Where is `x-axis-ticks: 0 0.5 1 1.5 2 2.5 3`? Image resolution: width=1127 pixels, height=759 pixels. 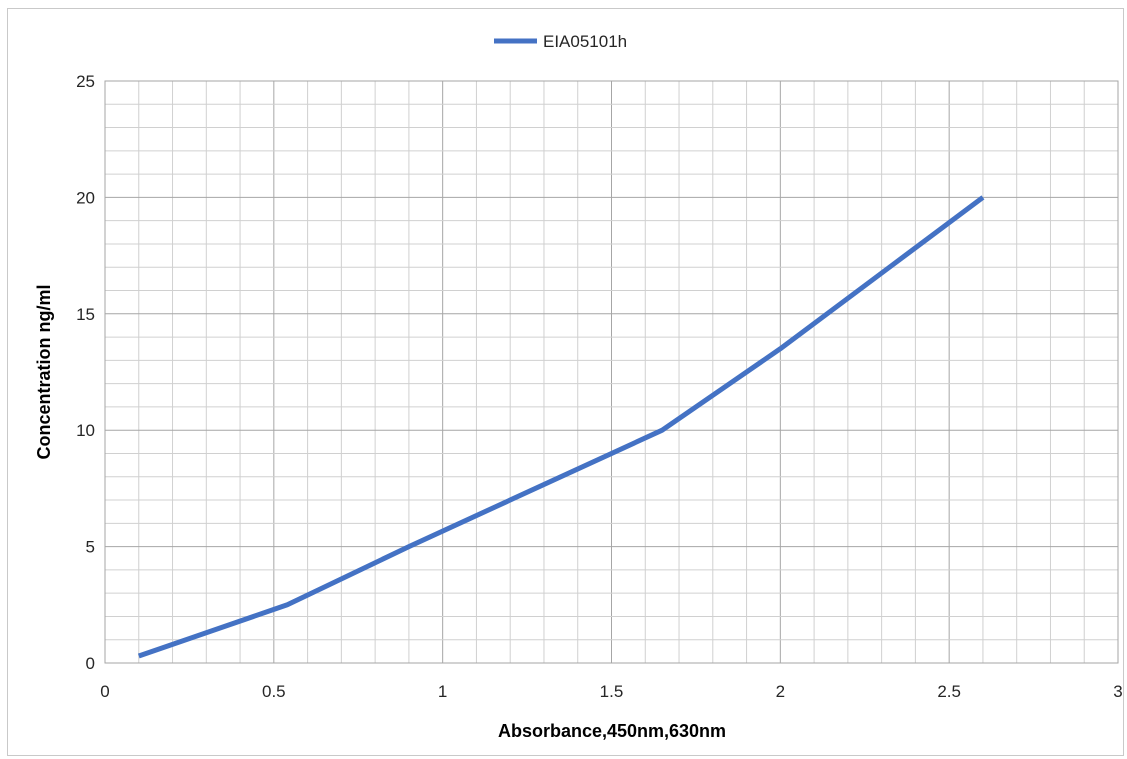
x-axis-ticks: 0 0.5 1 1.5 2 2.5 3 is located at coordinates (611, 691).